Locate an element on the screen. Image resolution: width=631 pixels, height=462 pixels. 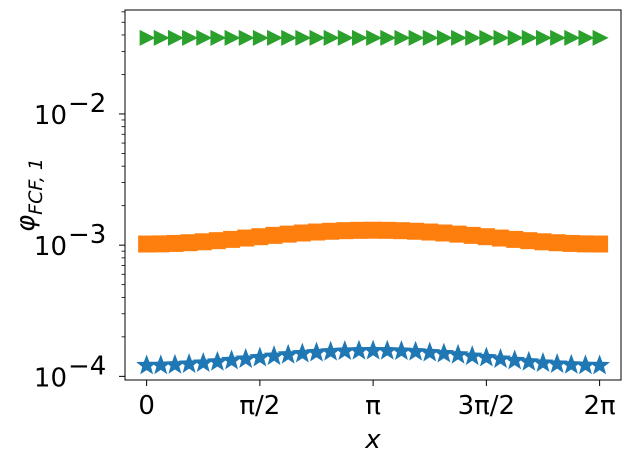
x-tick-label: 3π/2 is located at coordinates (487, 406).